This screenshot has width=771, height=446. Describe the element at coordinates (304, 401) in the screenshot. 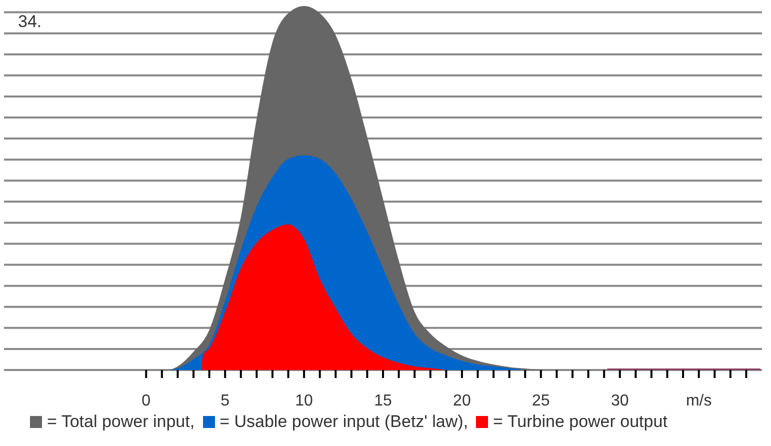

I see `x-tick-label: 10` at that location.